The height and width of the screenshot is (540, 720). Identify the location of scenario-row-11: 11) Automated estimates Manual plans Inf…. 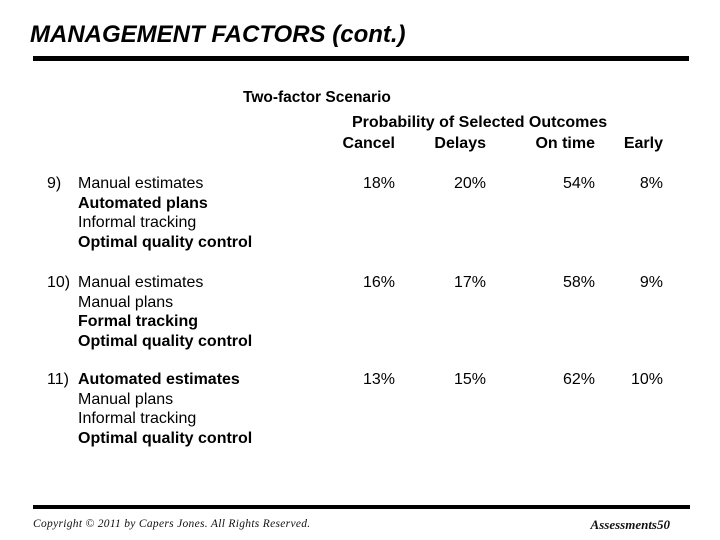
(360, 410).